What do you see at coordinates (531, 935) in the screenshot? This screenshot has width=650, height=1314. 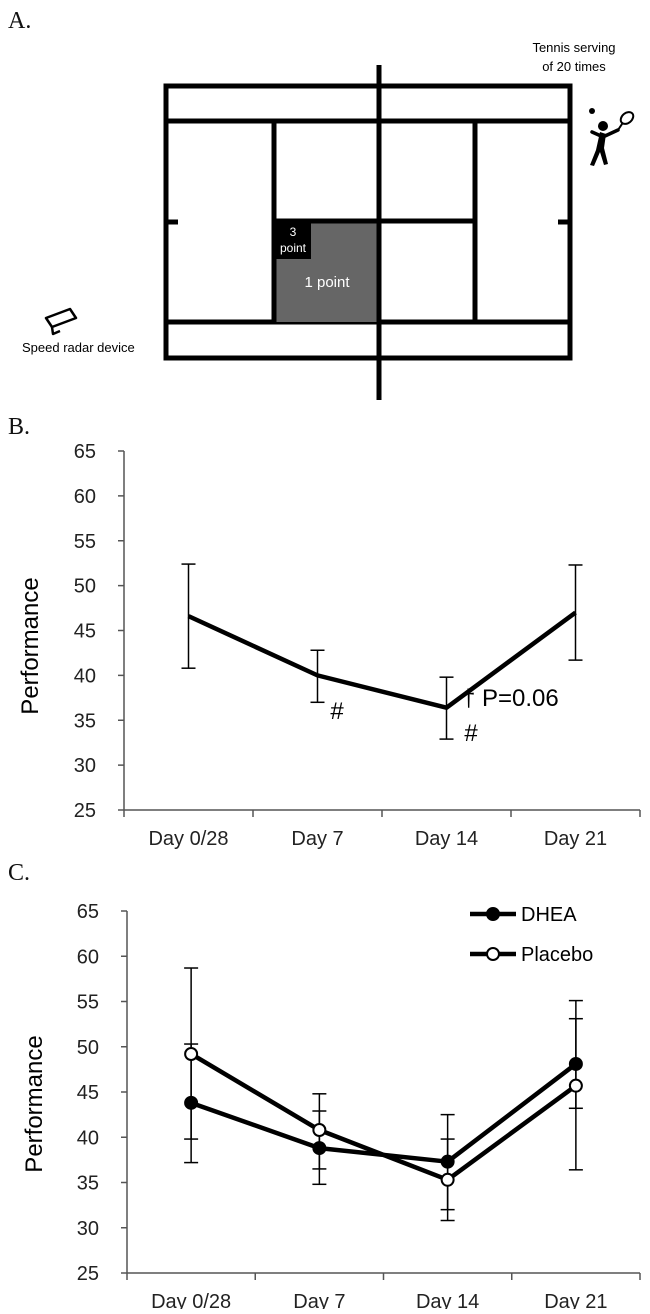 I see `panel-c-legend: DHEA Placebo` at bounding box center [531, 935].